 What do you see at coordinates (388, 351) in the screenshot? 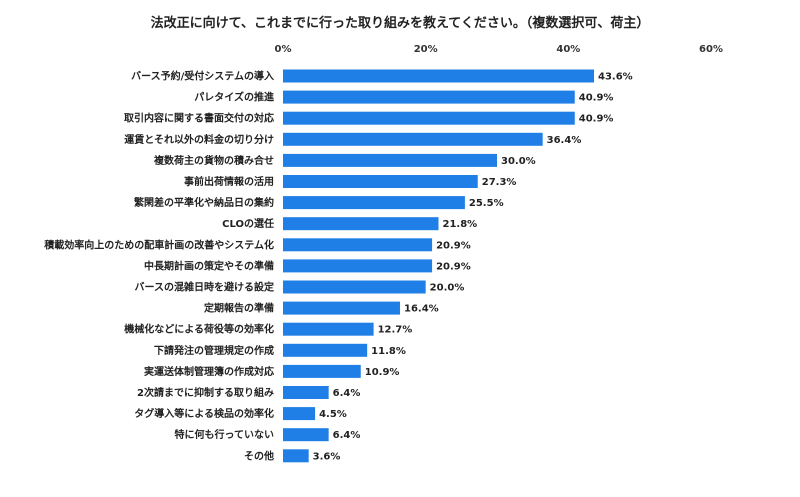
I see `data-label: 11.8%` at bounding box center [388, 351].